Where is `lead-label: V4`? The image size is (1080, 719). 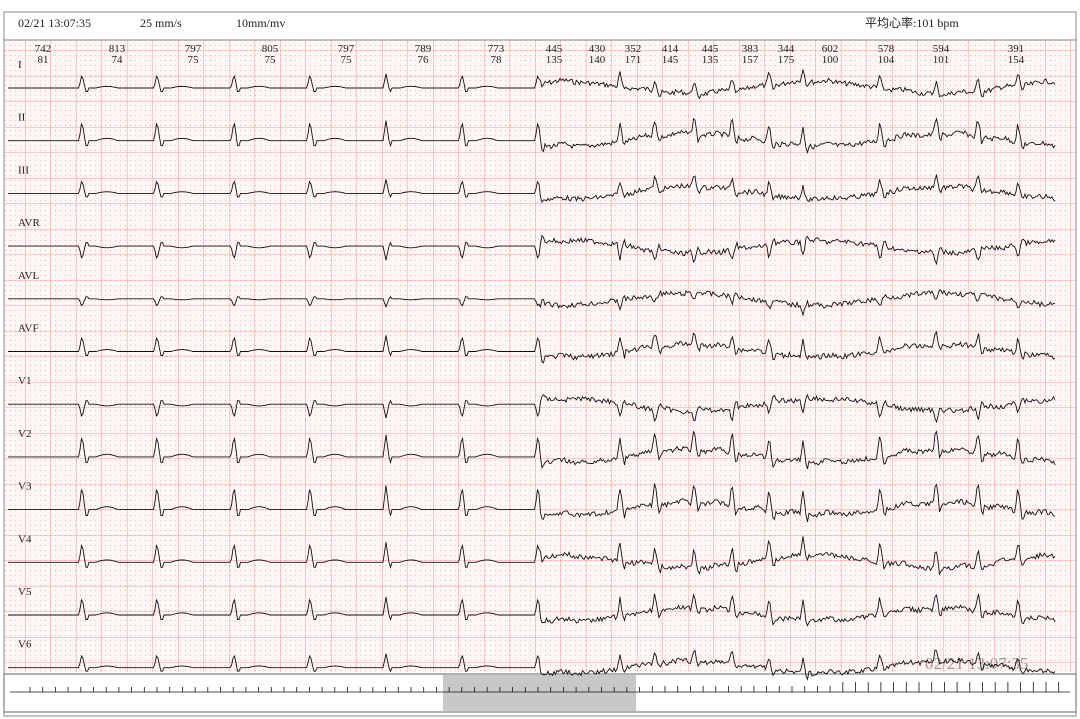
lead-label: V4 is located at coordinates (25, 539).